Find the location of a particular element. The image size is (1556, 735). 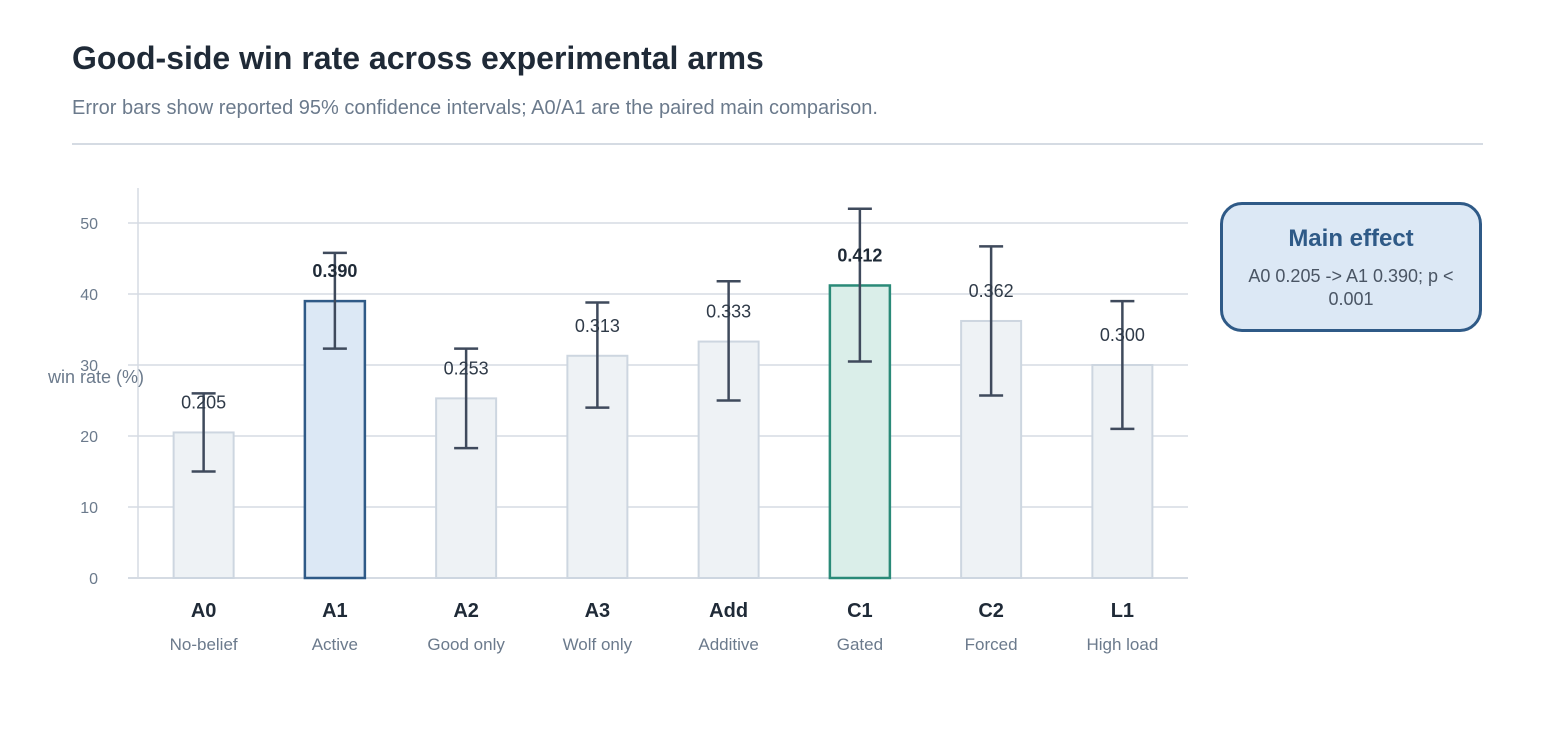

x-tick-sublabel: Gated is located at coordinates (860, 644).